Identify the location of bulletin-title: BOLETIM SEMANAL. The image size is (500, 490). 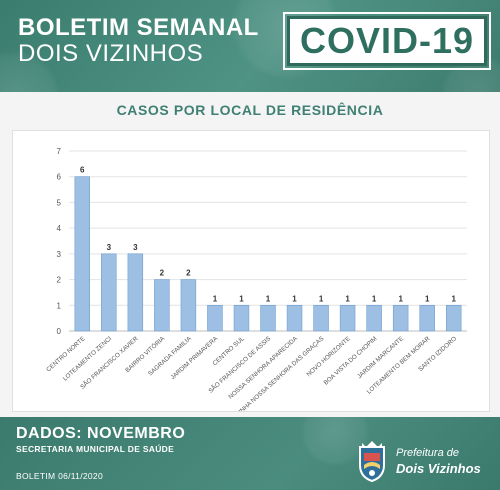
(138, 27).